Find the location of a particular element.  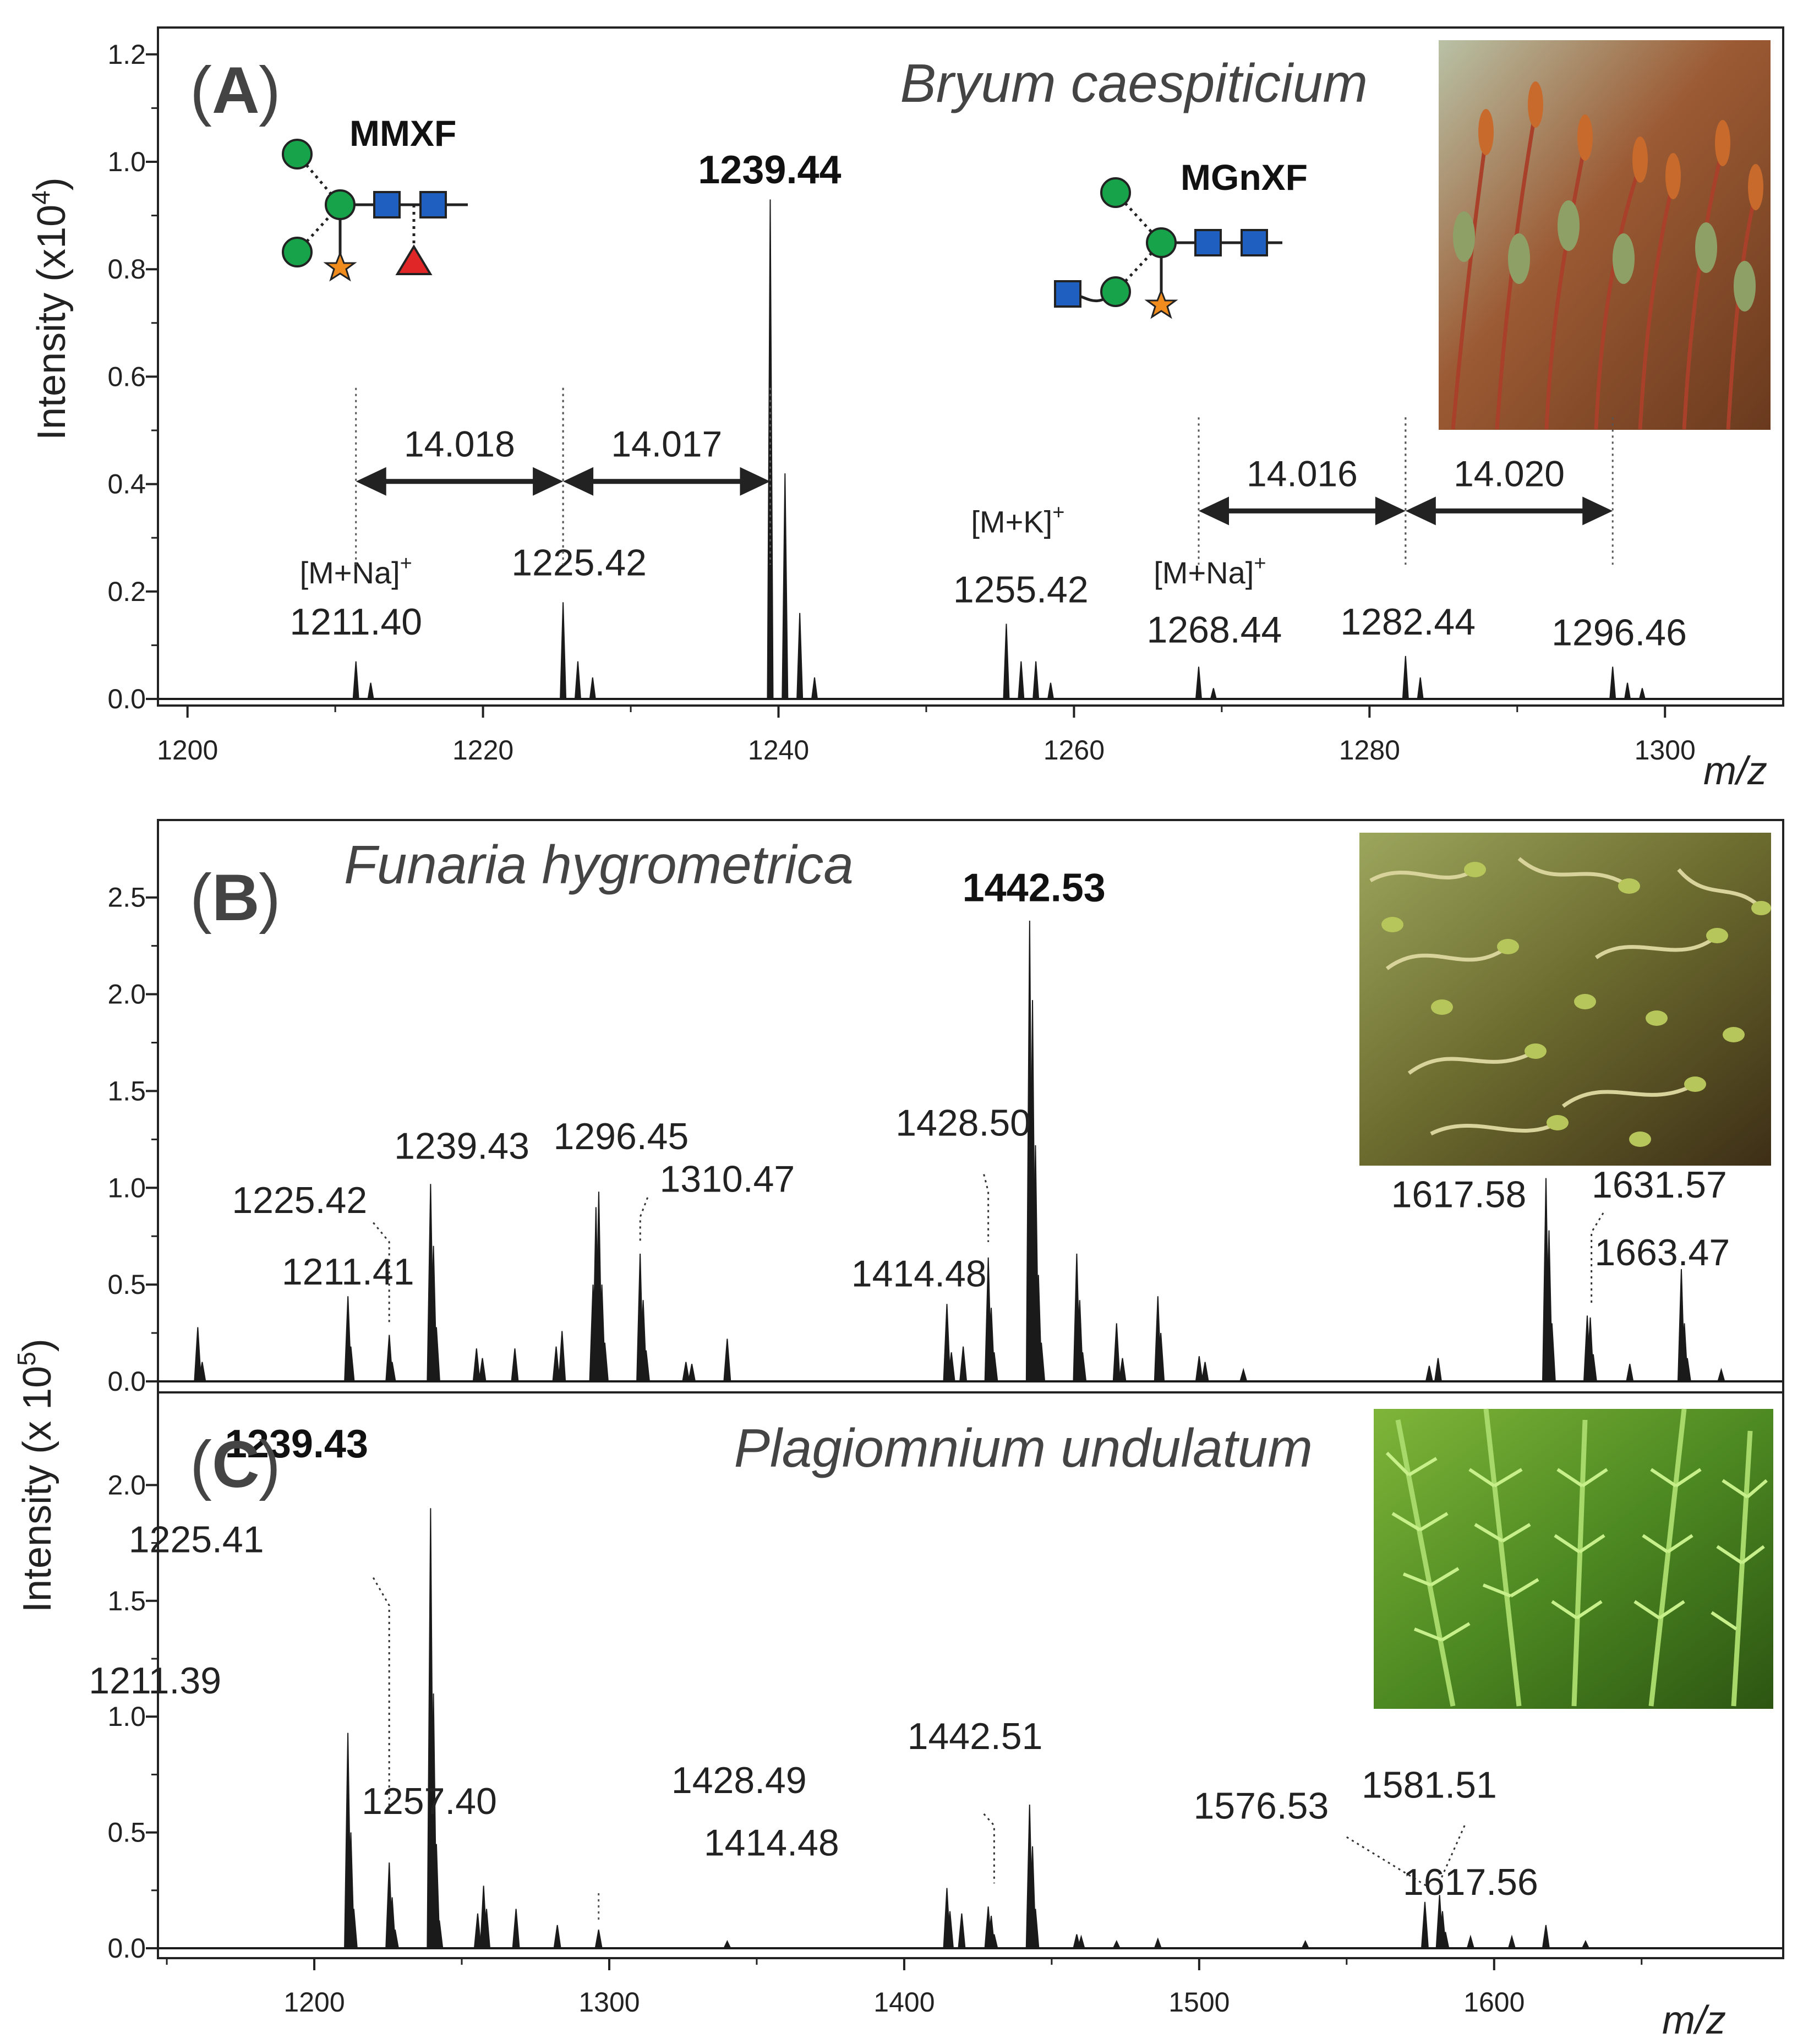

peak-label: 1268.44 is located at coordinates (1214, 630).